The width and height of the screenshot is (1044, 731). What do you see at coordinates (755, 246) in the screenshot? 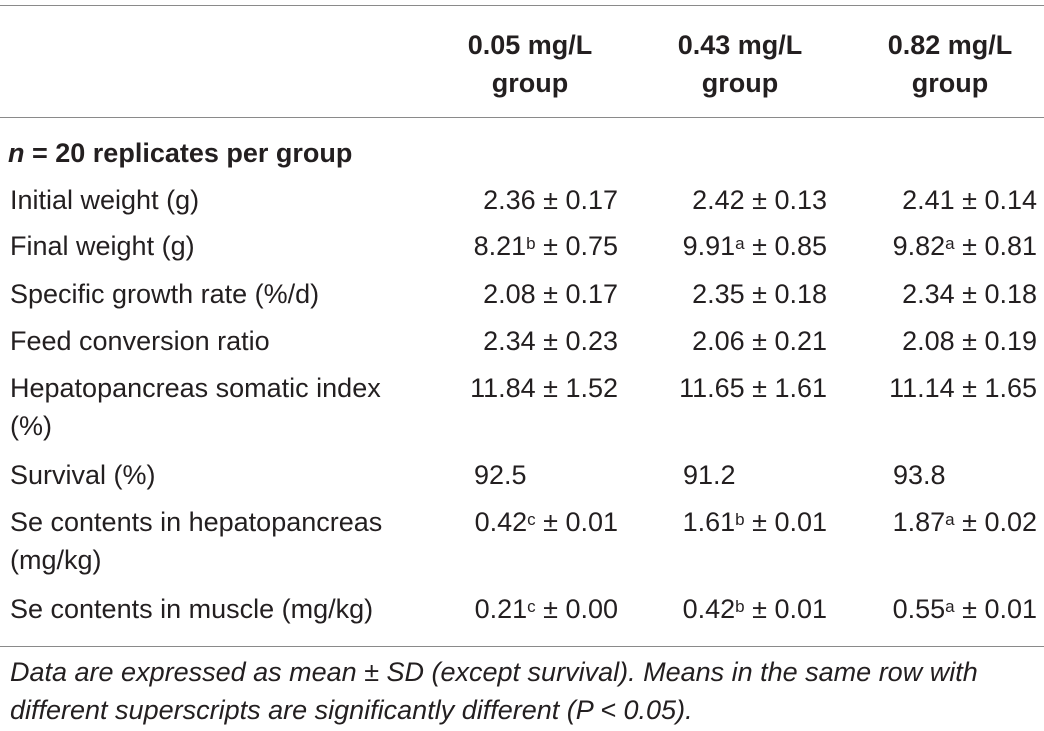
I see `cell-value: 9.91a ± 0.85` at bounding box center [755, 246].